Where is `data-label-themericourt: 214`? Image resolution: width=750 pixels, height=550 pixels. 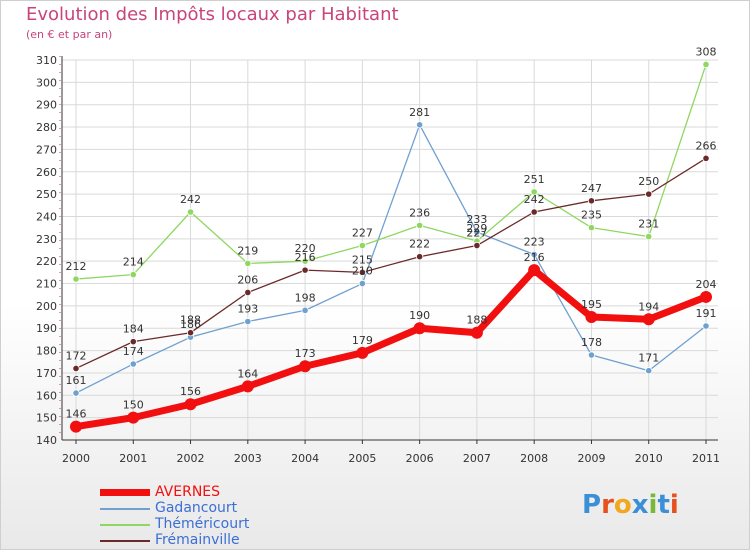
data-label-themericourt: 214 is located at coordinates (133, 262).